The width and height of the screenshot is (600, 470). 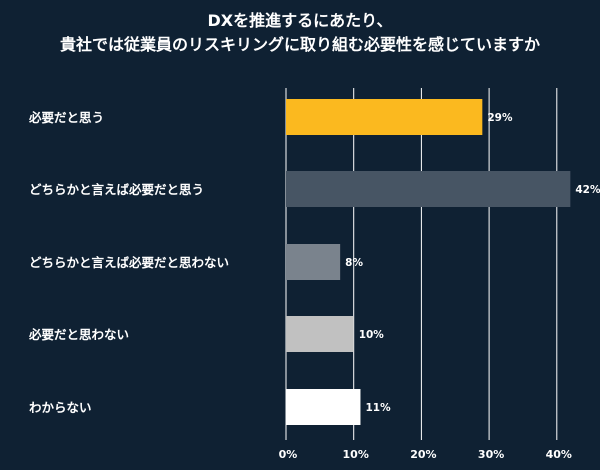 What do you see at coordinates (356, 454) in the screenshot?
I see `x-tick-label: 10%` at bounding box center [356, 454].